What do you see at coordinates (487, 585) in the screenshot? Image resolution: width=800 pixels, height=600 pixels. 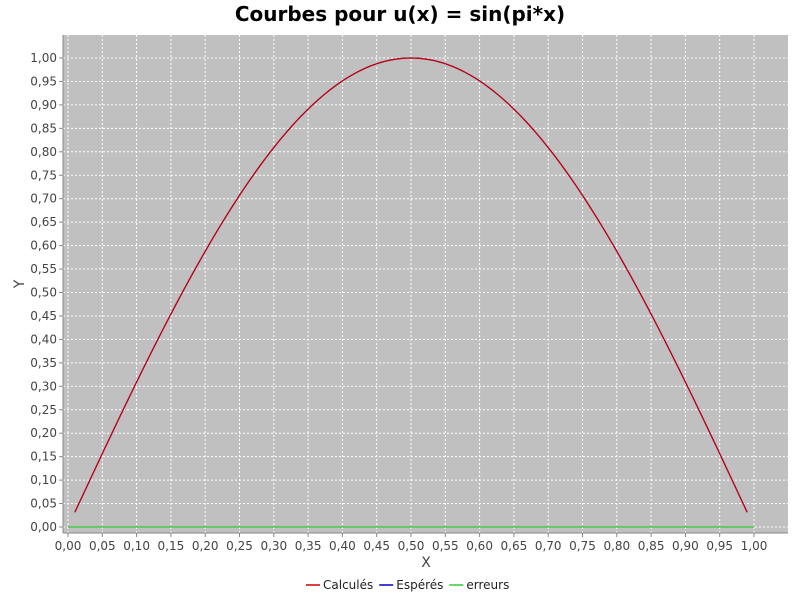 I see `legend-label-3: erreurs` at bounding box center [487, 585].